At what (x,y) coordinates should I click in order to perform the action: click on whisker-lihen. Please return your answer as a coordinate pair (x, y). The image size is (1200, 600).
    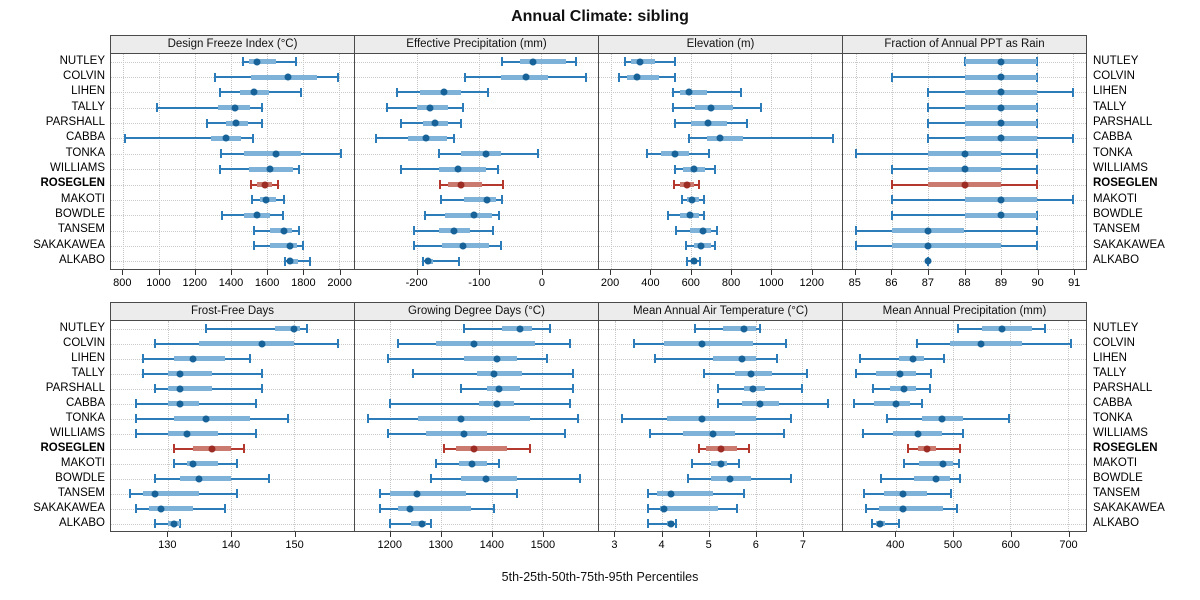
    Looking at the image, I should click on (964, 92).